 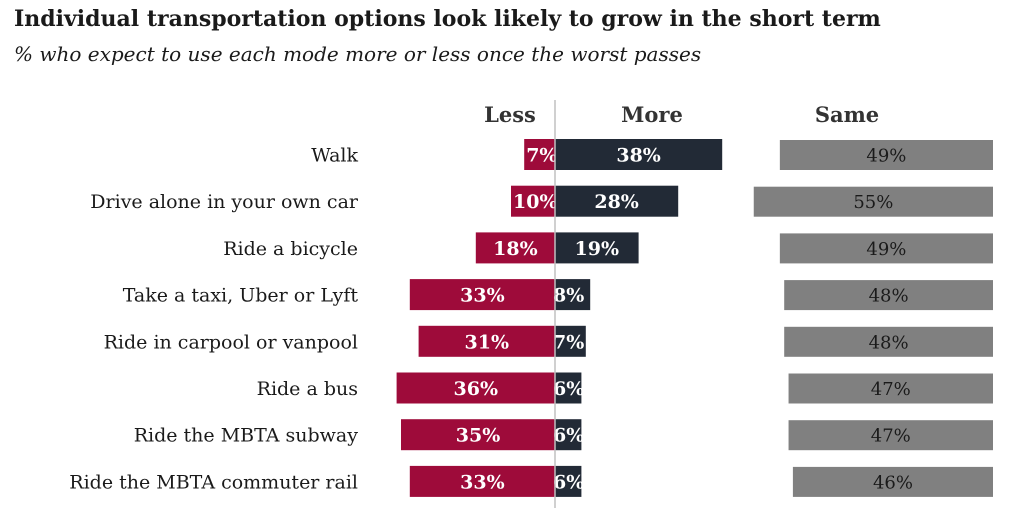 What do you see at coordinates (246, 436) in the screenshot?
I see `category-label: Ride the MBTA subway` at bounding box center [246, 436].